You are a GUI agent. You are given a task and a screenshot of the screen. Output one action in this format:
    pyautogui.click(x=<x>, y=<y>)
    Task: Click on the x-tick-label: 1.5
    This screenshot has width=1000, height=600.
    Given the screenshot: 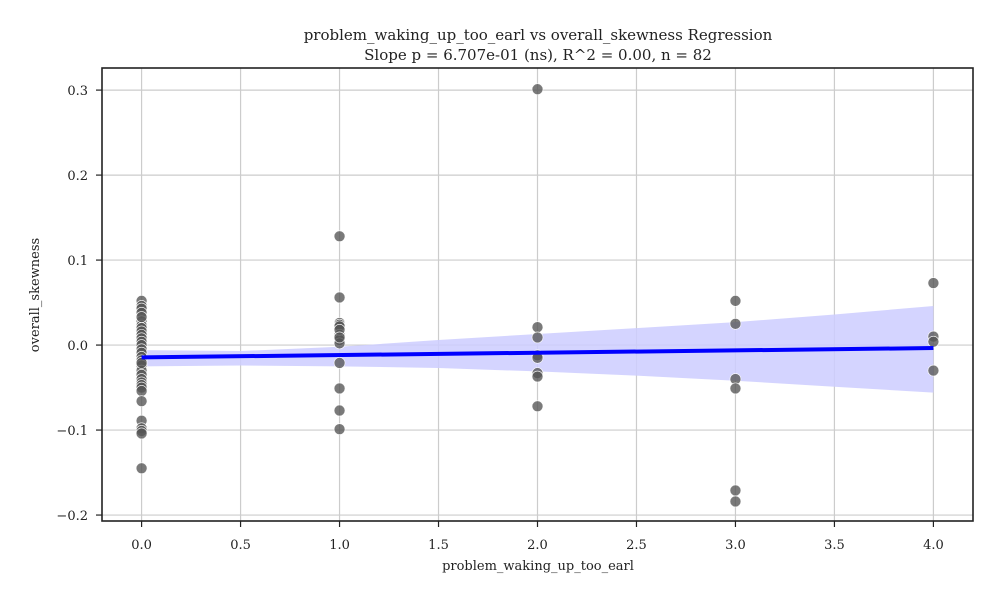 What is the action you would take?
    pyautogui.click(x=438, y=545)
    